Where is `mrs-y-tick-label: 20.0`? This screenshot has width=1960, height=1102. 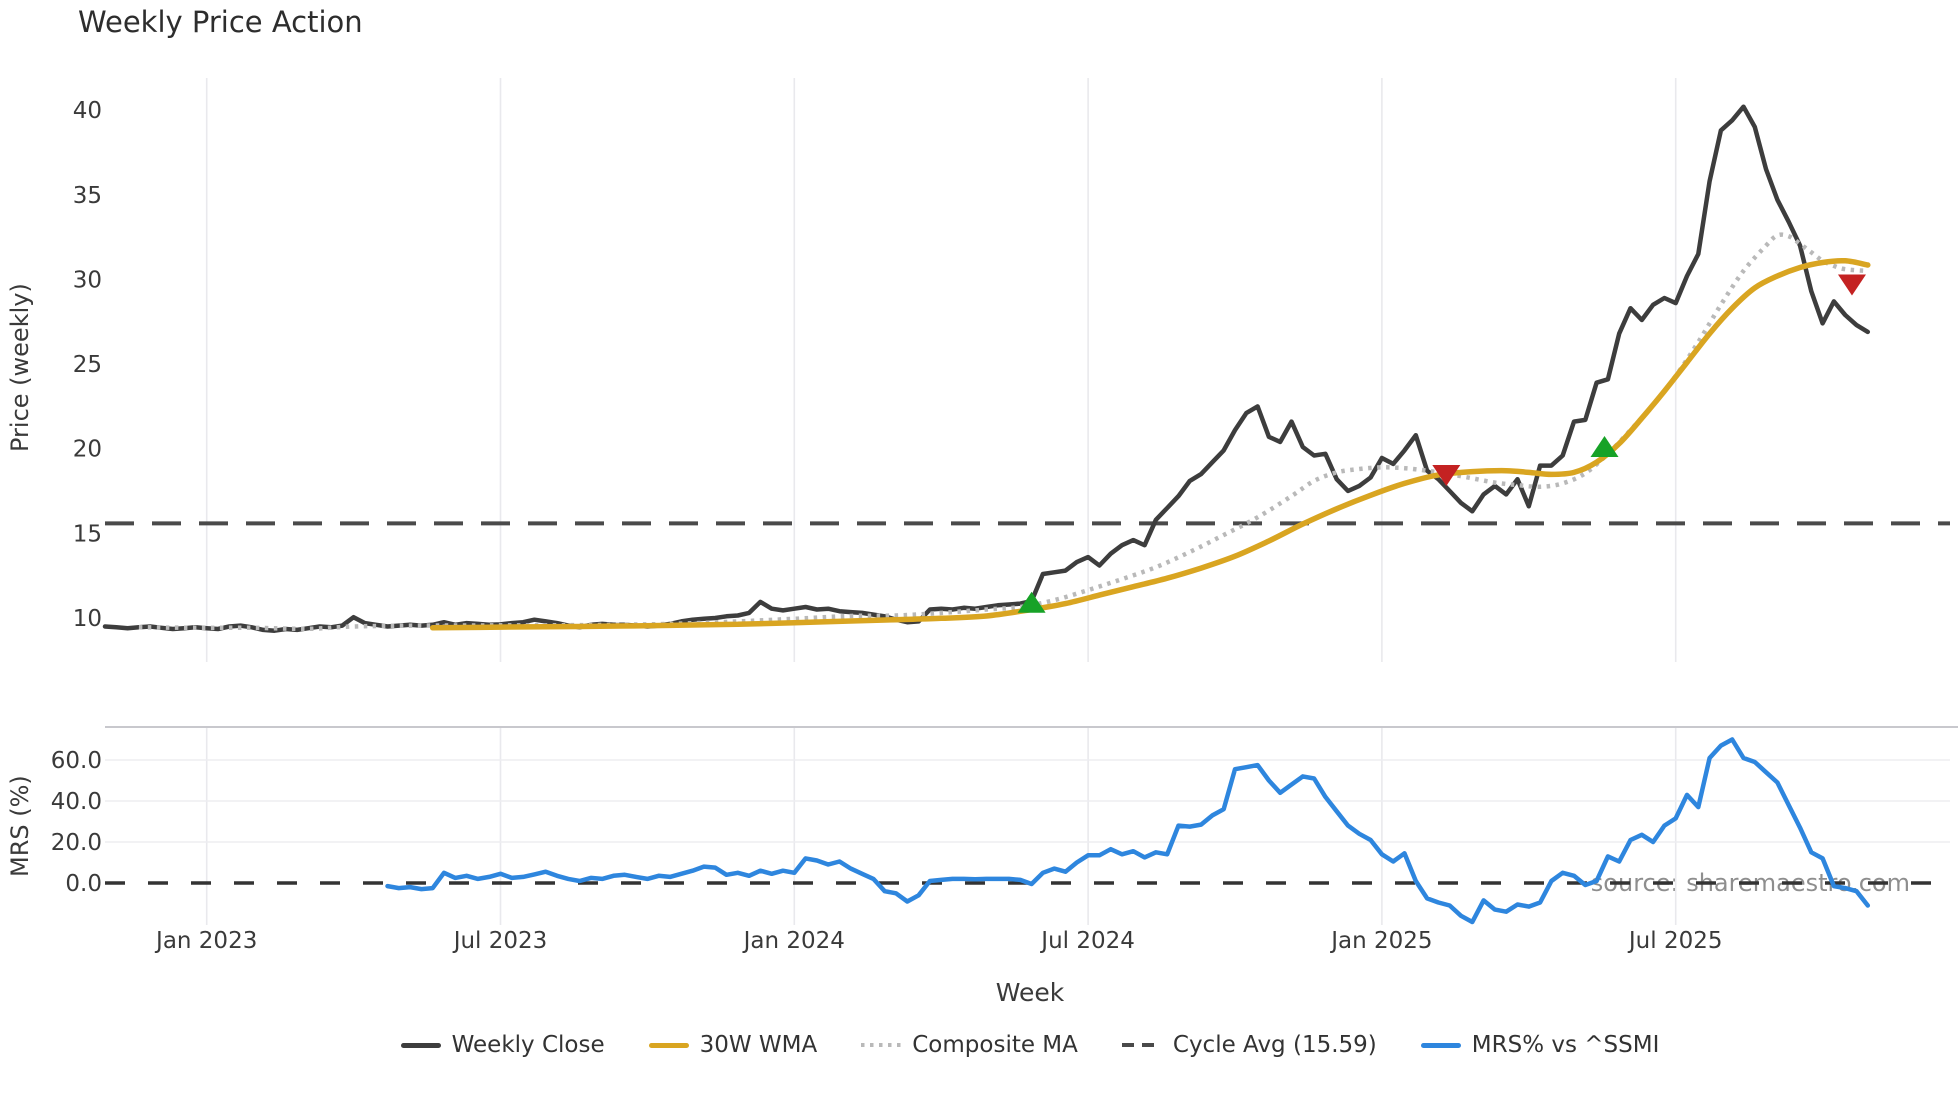 mrs-y-tick-label: 20.0 is located at coordinates (76, 843).